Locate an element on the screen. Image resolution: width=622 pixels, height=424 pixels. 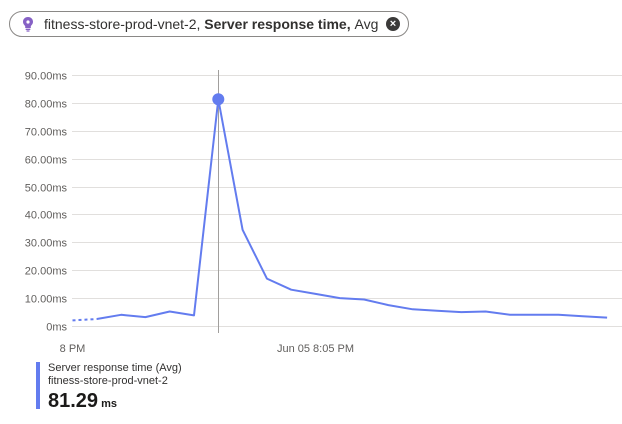
app-insights-bulb-icon is located at coordinates (28, 24).